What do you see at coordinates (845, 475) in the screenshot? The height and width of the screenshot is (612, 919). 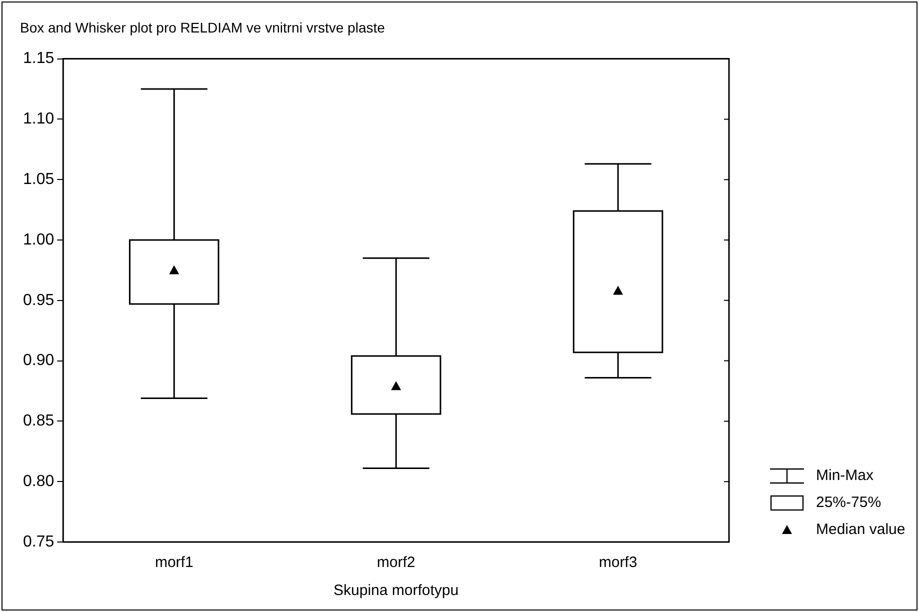 I see `text: Min-Max` at bounding box center [845, 475].